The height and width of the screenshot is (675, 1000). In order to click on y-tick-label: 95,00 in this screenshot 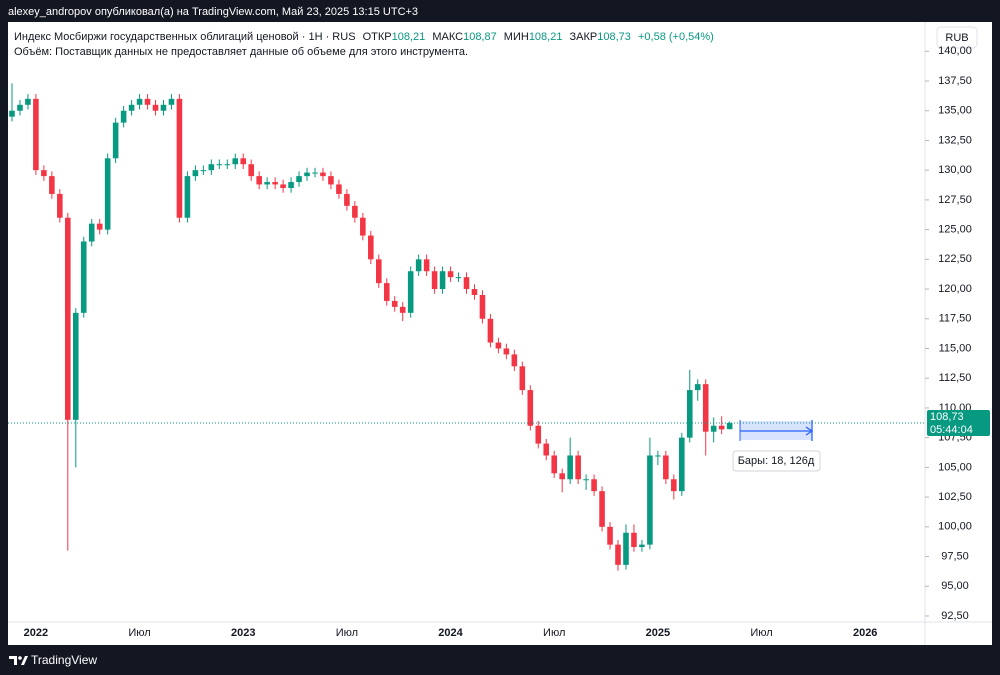, I will do `click(955, 586)`.